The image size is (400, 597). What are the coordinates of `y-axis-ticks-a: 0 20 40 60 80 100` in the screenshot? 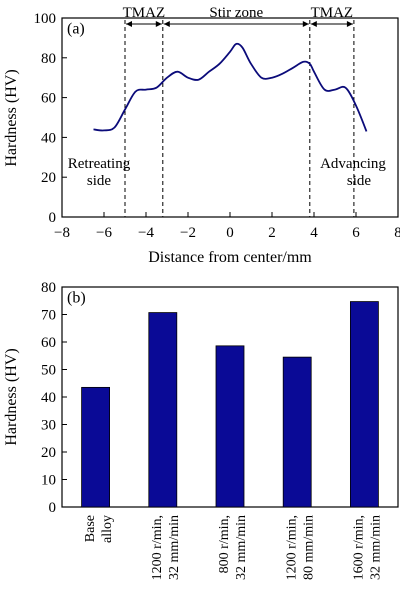 It's located at (50, 118).